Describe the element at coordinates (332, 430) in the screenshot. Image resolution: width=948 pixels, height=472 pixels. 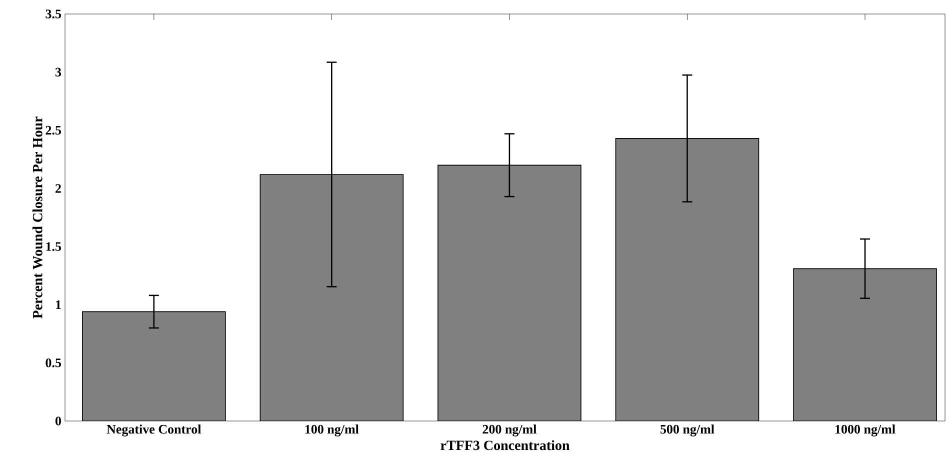
I see `x-tick-label: 100 ng/ml` at that location.